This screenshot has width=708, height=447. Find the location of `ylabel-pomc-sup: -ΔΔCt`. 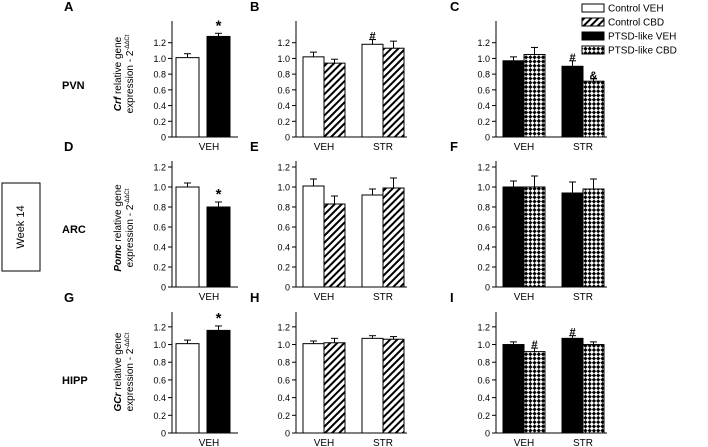

ylabel-pomc-sup: -ΔΔCt is located at coordinates (128, 196).